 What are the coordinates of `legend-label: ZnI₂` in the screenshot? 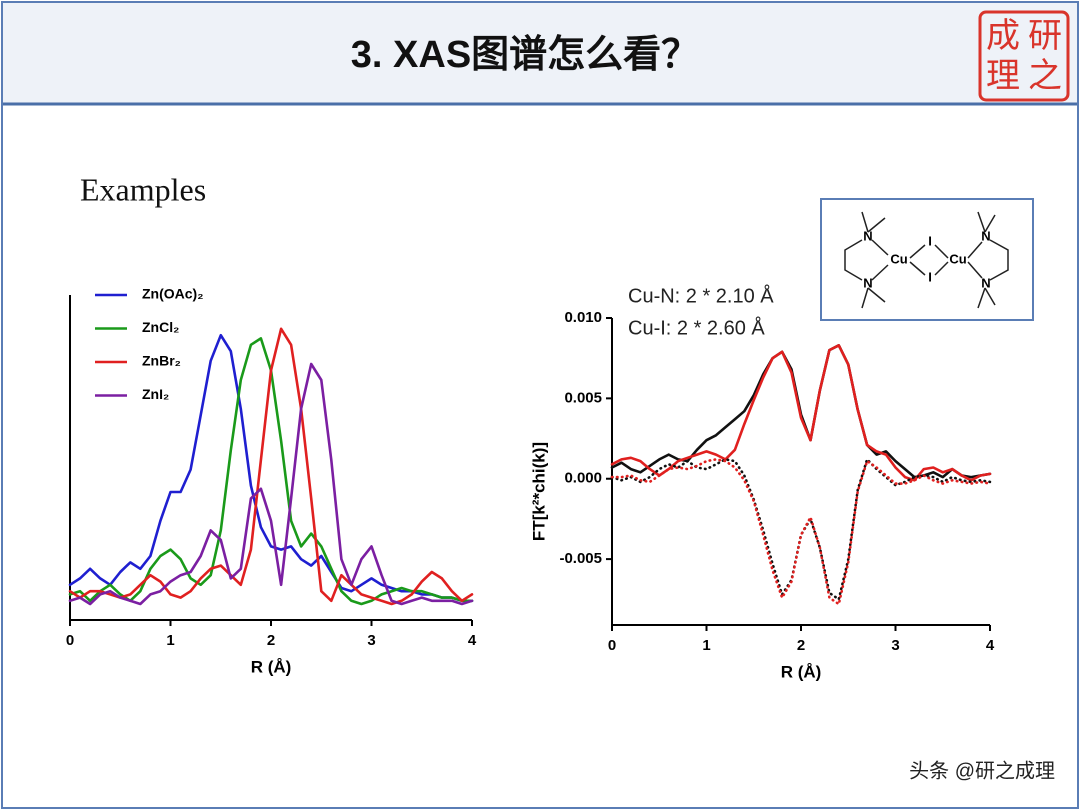 It's located at (155, 394).